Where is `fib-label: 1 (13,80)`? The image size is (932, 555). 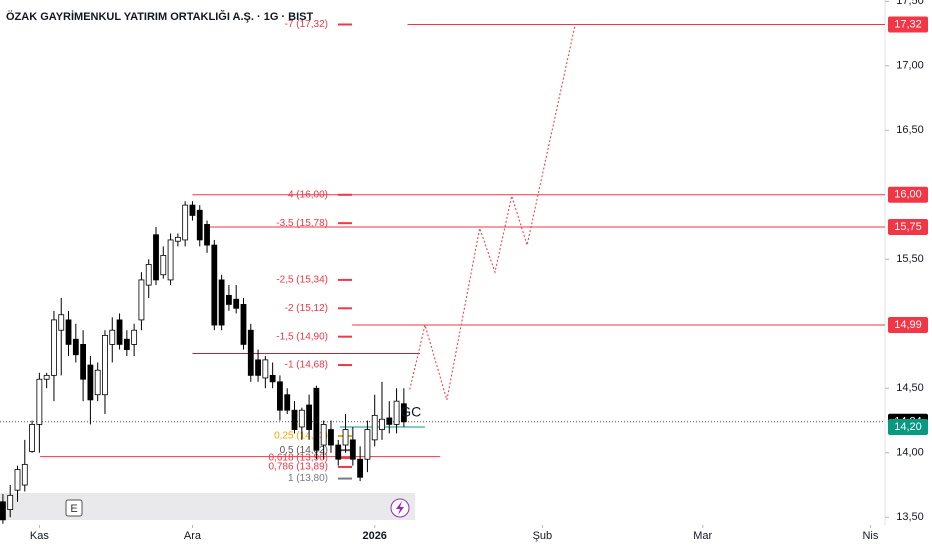 fib-label: 1 (13,80) is located at coordinates (308, 478).